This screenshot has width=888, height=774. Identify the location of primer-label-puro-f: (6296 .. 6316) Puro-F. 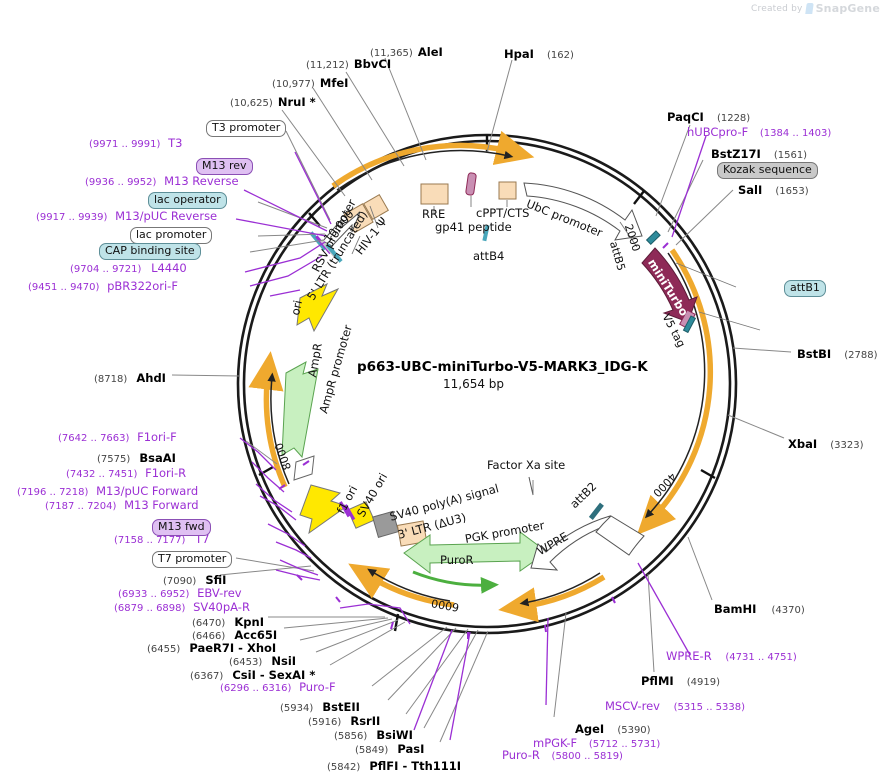
(278, 687).